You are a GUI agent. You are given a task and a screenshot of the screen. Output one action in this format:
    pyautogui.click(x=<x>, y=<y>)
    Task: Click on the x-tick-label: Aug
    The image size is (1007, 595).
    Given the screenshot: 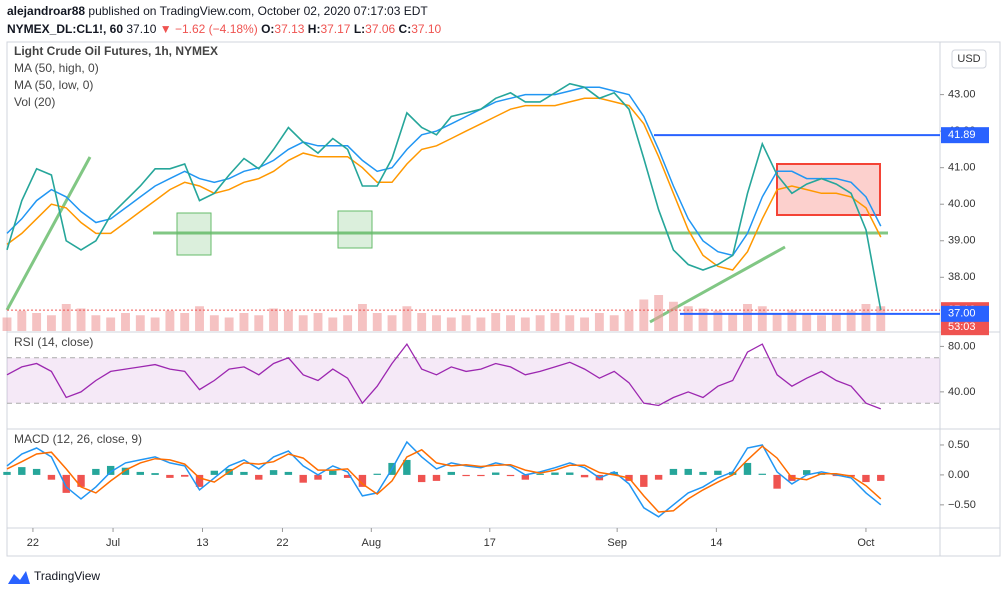 What is the action you would take?
    pyautogui.click(x=372, y=543)
    